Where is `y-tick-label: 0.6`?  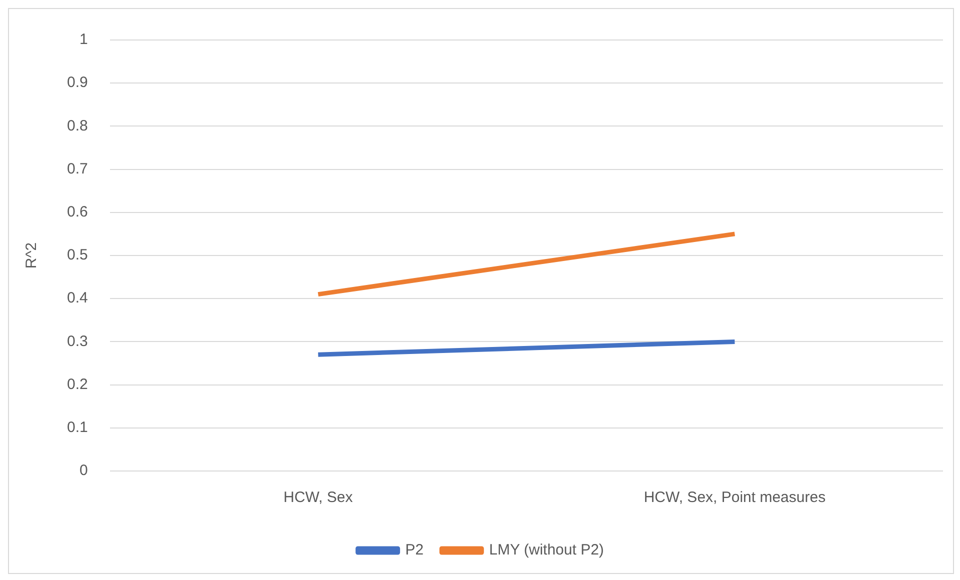
y-tick-label: 0.6 is located at coordinates (77, 212).